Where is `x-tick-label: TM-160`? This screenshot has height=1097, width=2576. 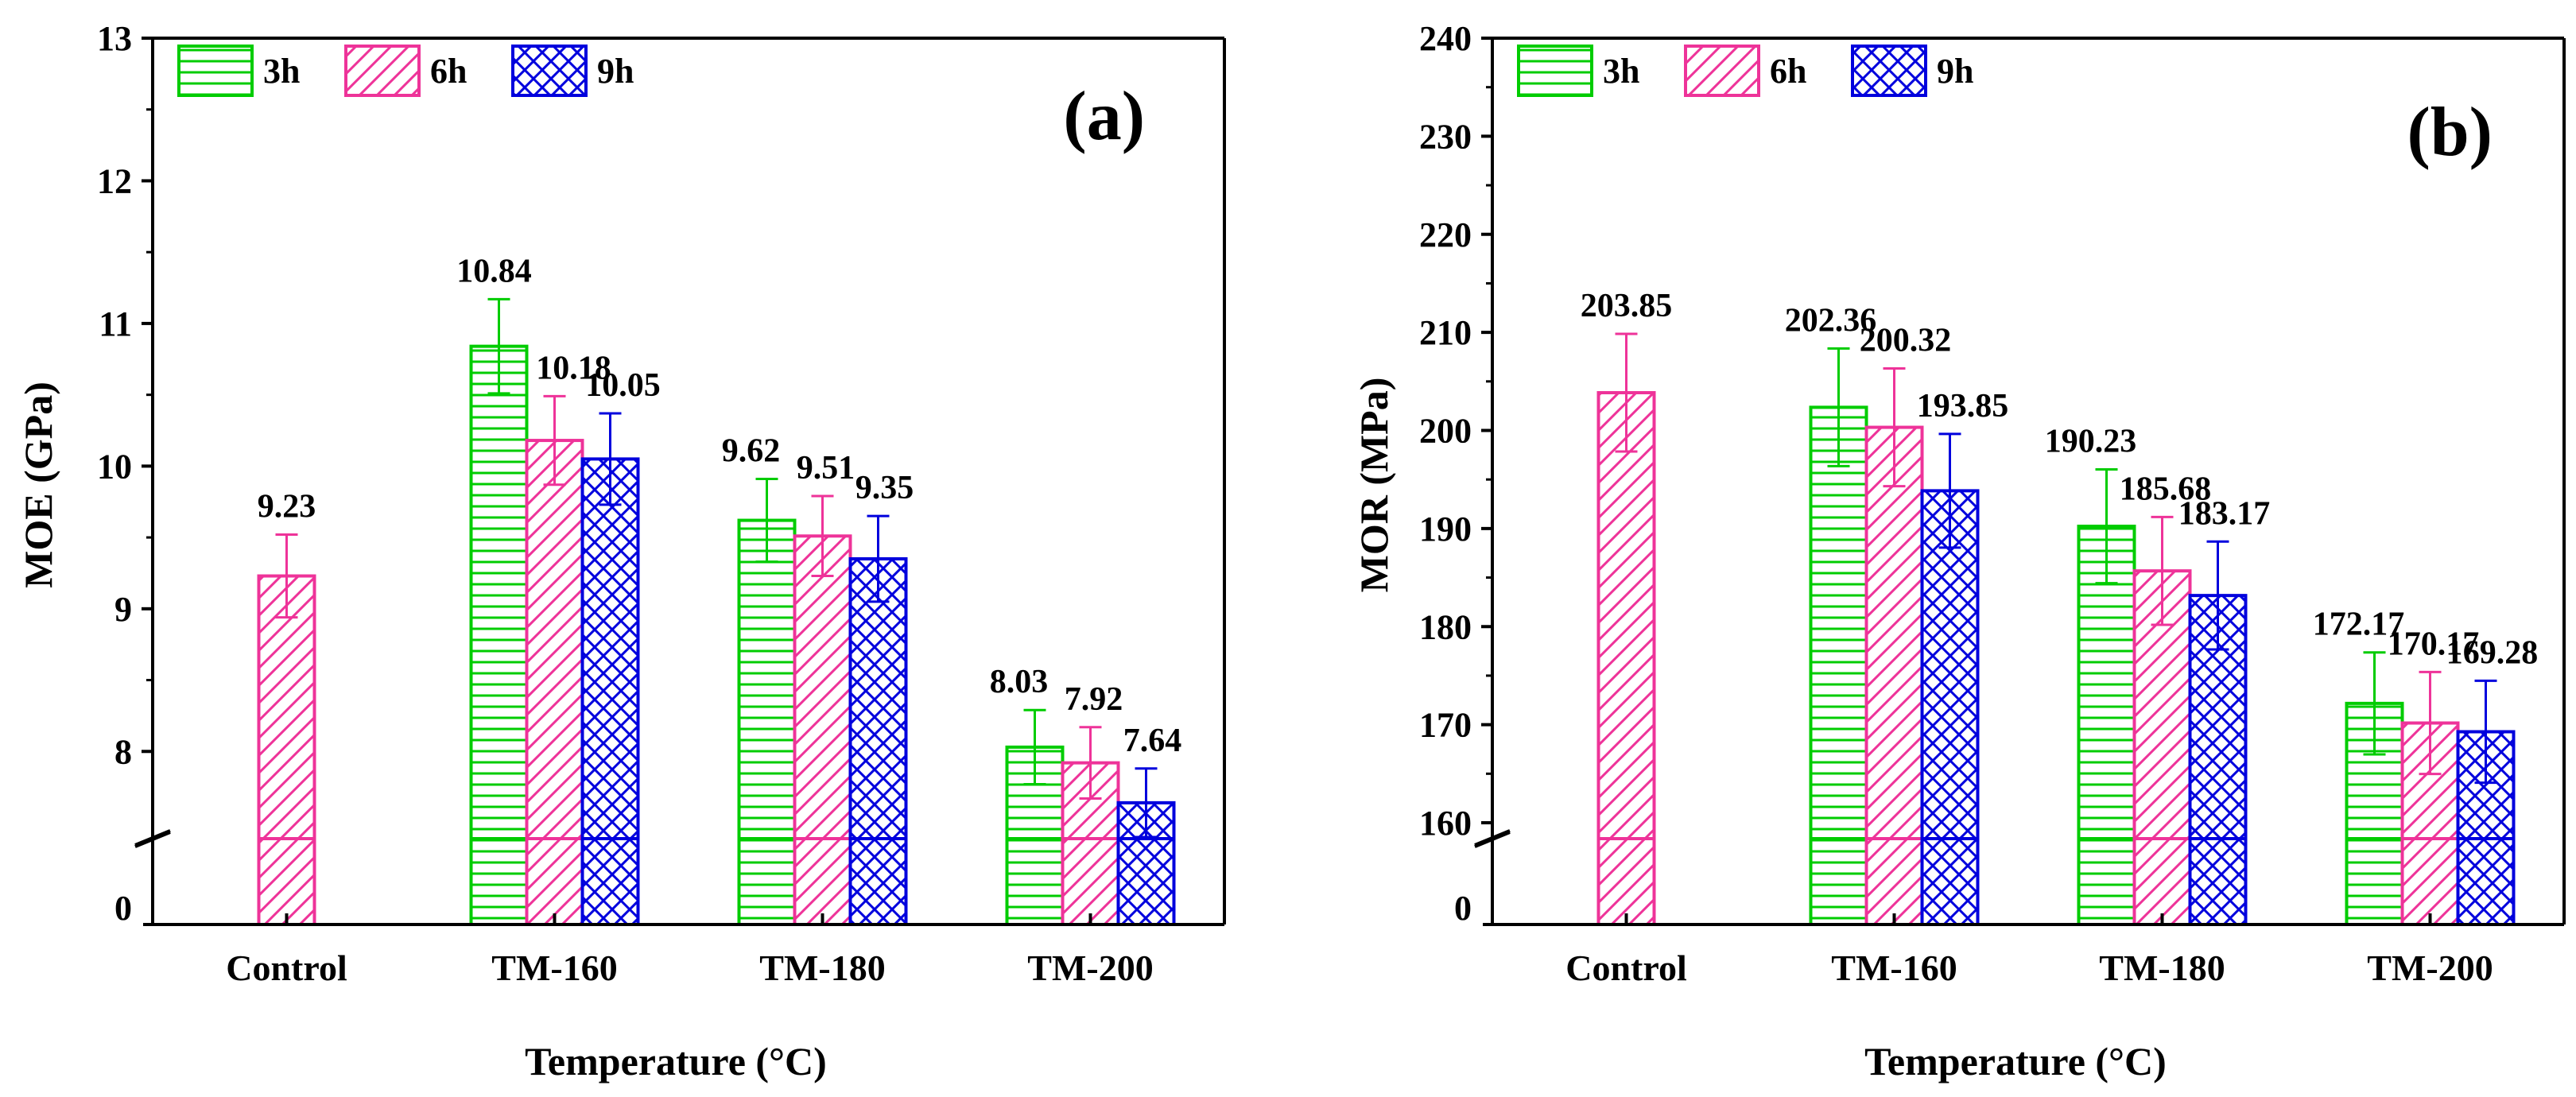
x-tick-label: TM-160 is located at coordinates (1894, 968).